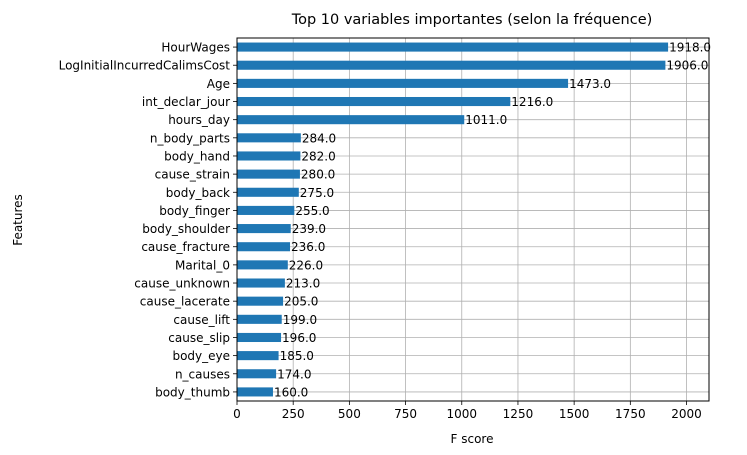 Image resolution: width=747 pixels, height=455 pixels. What do you see at coordinates (237, 414) in the screenshot?
I see `x-tick-label: 0` at bounding box center [237, 414].